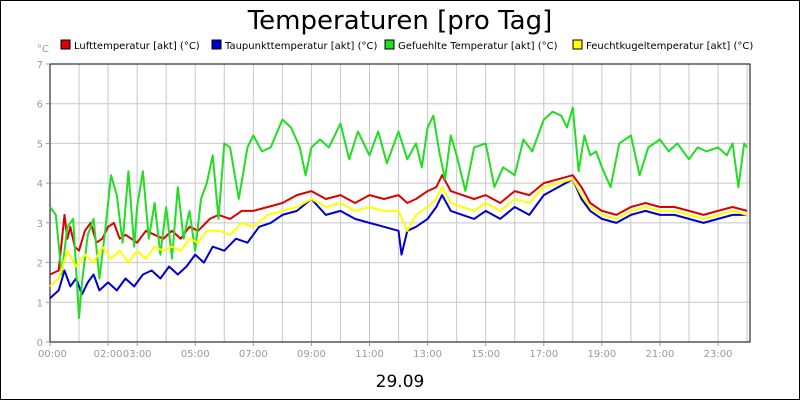 The width and height of the screenshot is (800, 400). I want to click on x-tick-label: 11:00, so click(369, 354).